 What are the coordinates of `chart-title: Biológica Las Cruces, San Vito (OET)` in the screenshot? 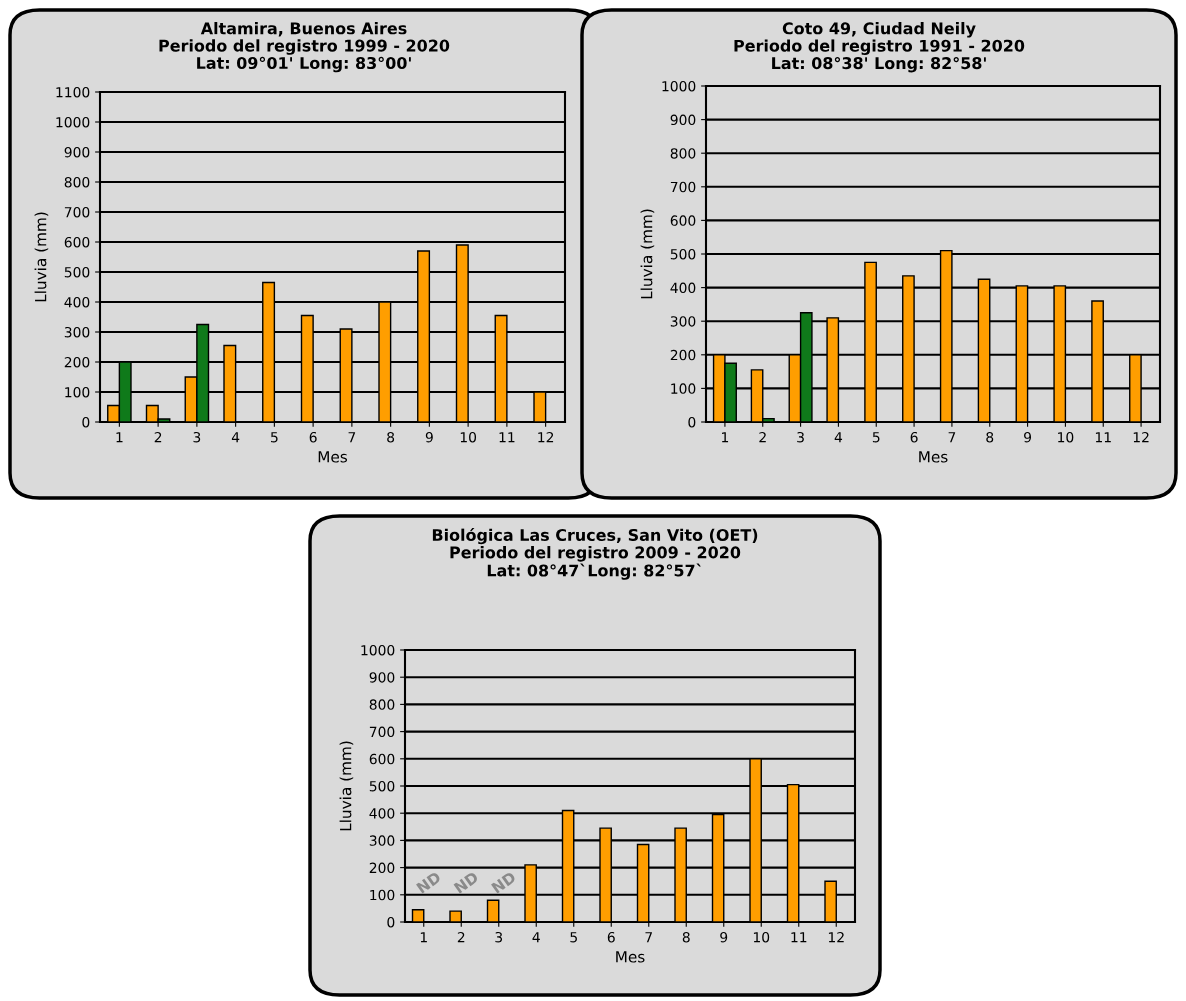 It's located at (595, 536).